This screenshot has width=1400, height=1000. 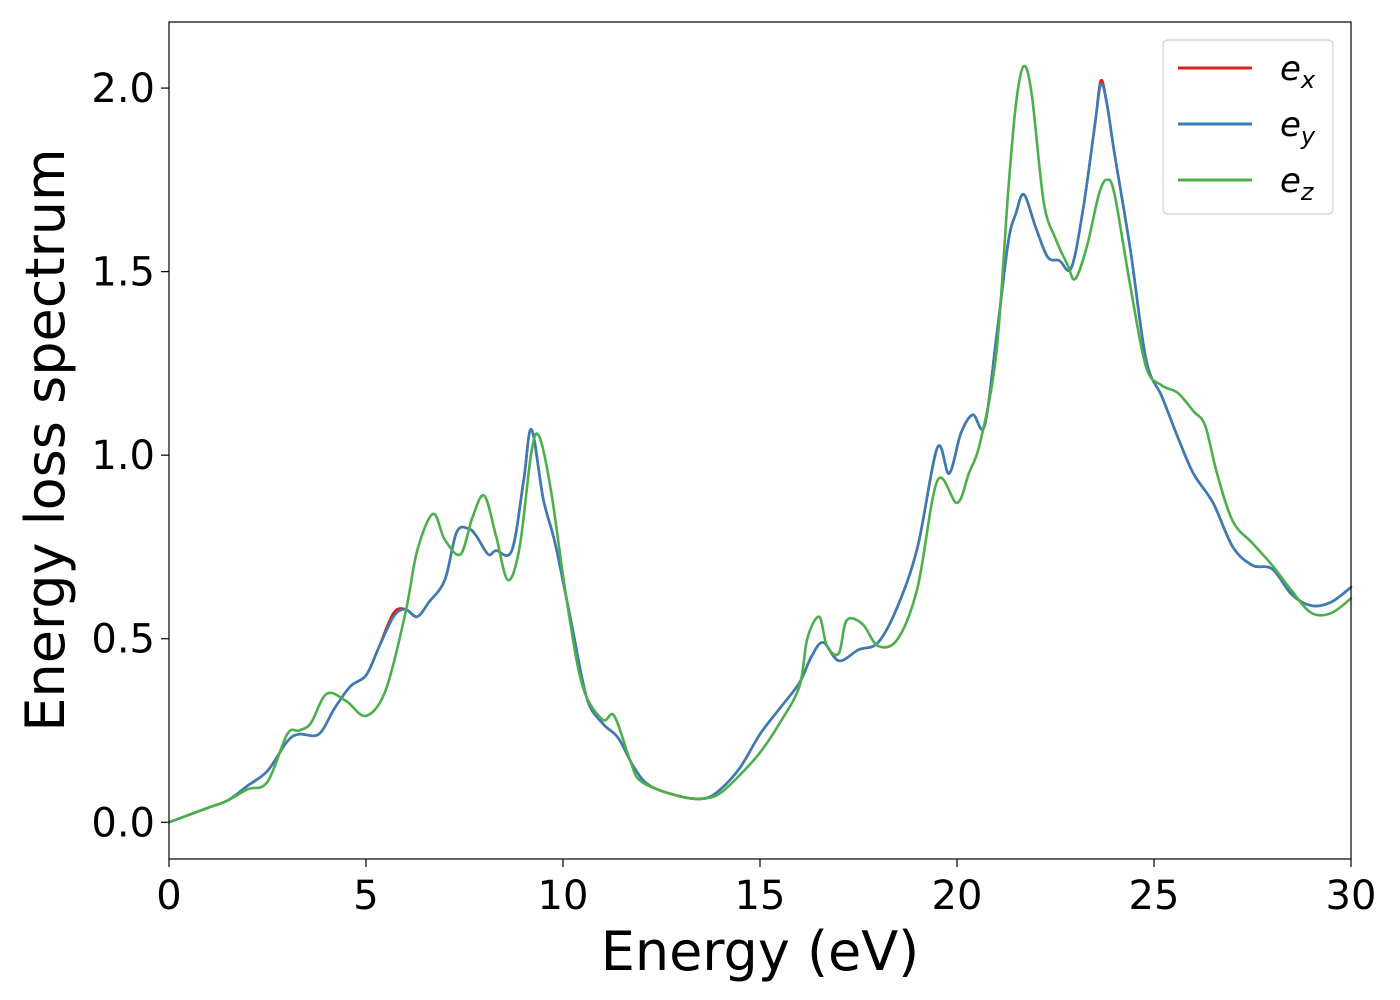 I want to click on x-tick-label: 25, so click(x=1154, y=896).